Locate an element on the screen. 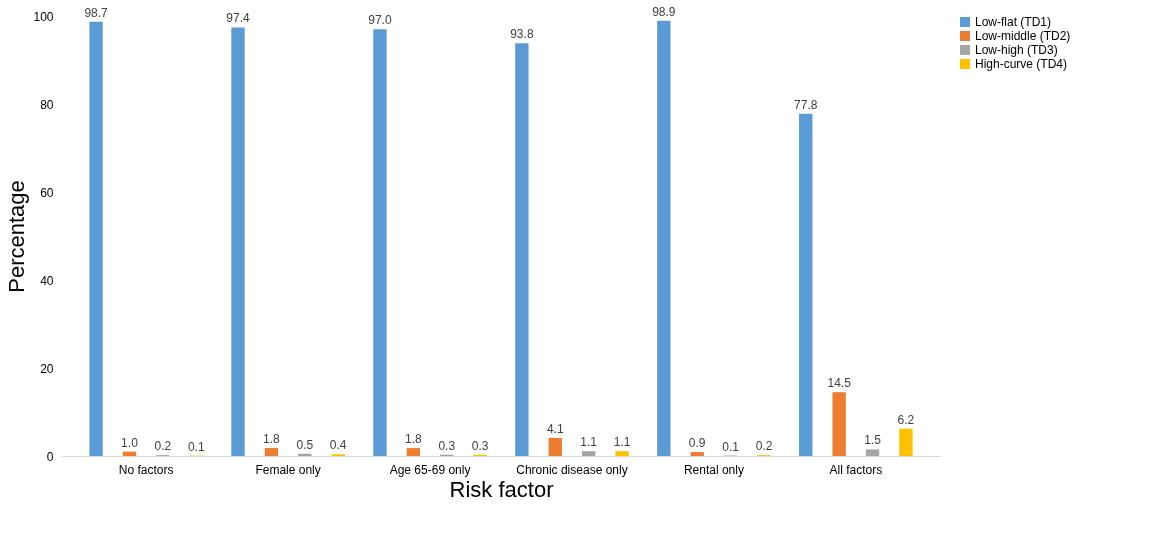  data-label: 77.8 is located at coordinates (806, 104).